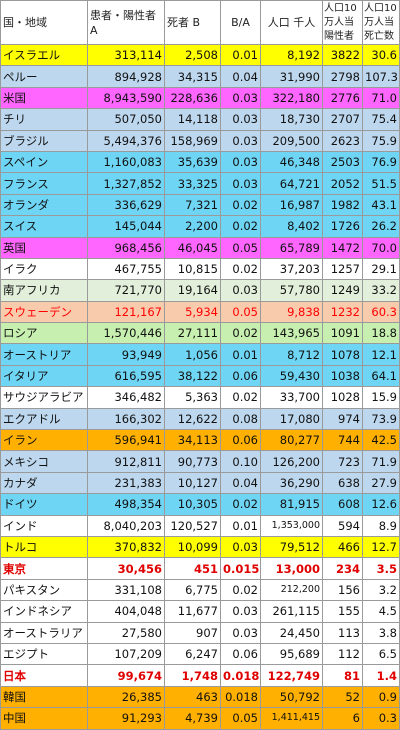 This screenshot has height=730, width=400. I want to click on table-row: 米国 8,943,590 228,636 0.03 322,180 2776 71.0, so click(200, 98).